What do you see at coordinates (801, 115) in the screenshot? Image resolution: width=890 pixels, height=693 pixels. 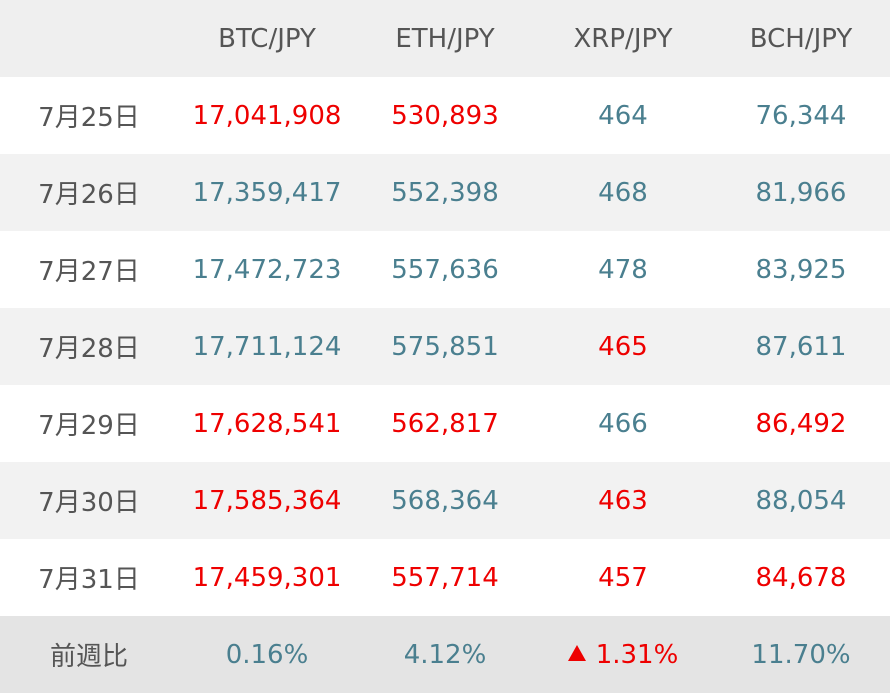 I see `bch-price-cell: 76,344` at bounding box center [801, 115].